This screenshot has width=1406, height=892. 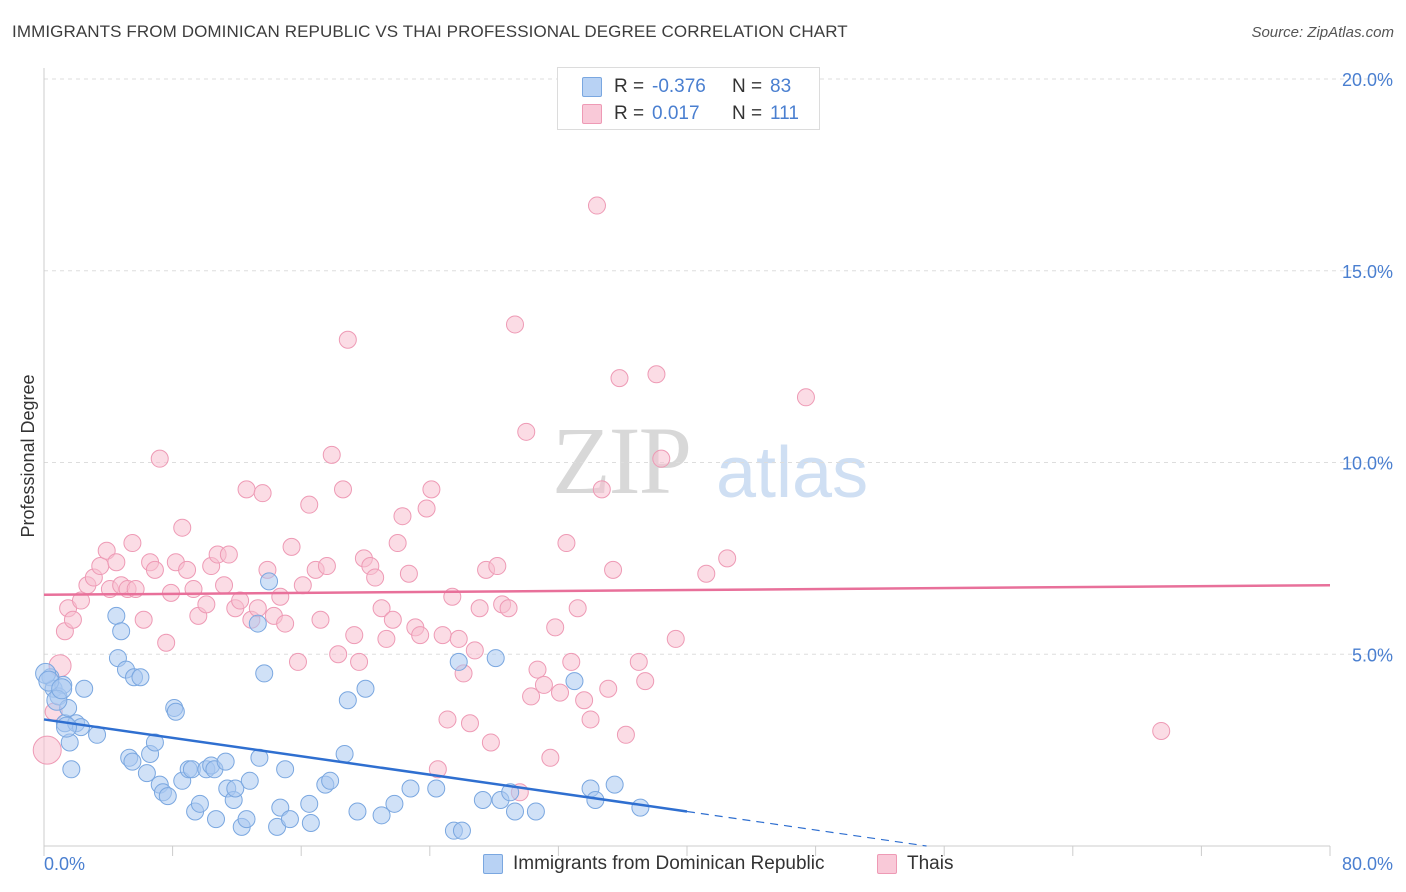 I want to click on y-tick-label: 10.0%, so click(x=1367, y=464).